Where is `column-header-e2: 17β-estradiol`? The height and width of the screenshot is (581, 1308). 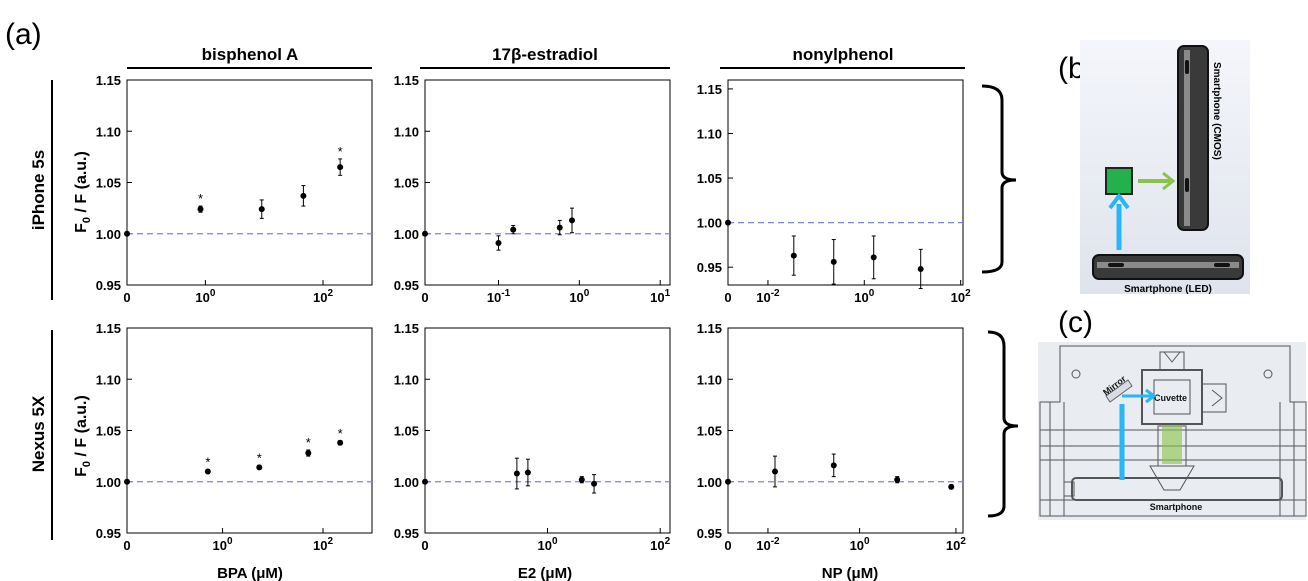
column-header-e2: 17β-estradiol is located at coordinates (545, 54).